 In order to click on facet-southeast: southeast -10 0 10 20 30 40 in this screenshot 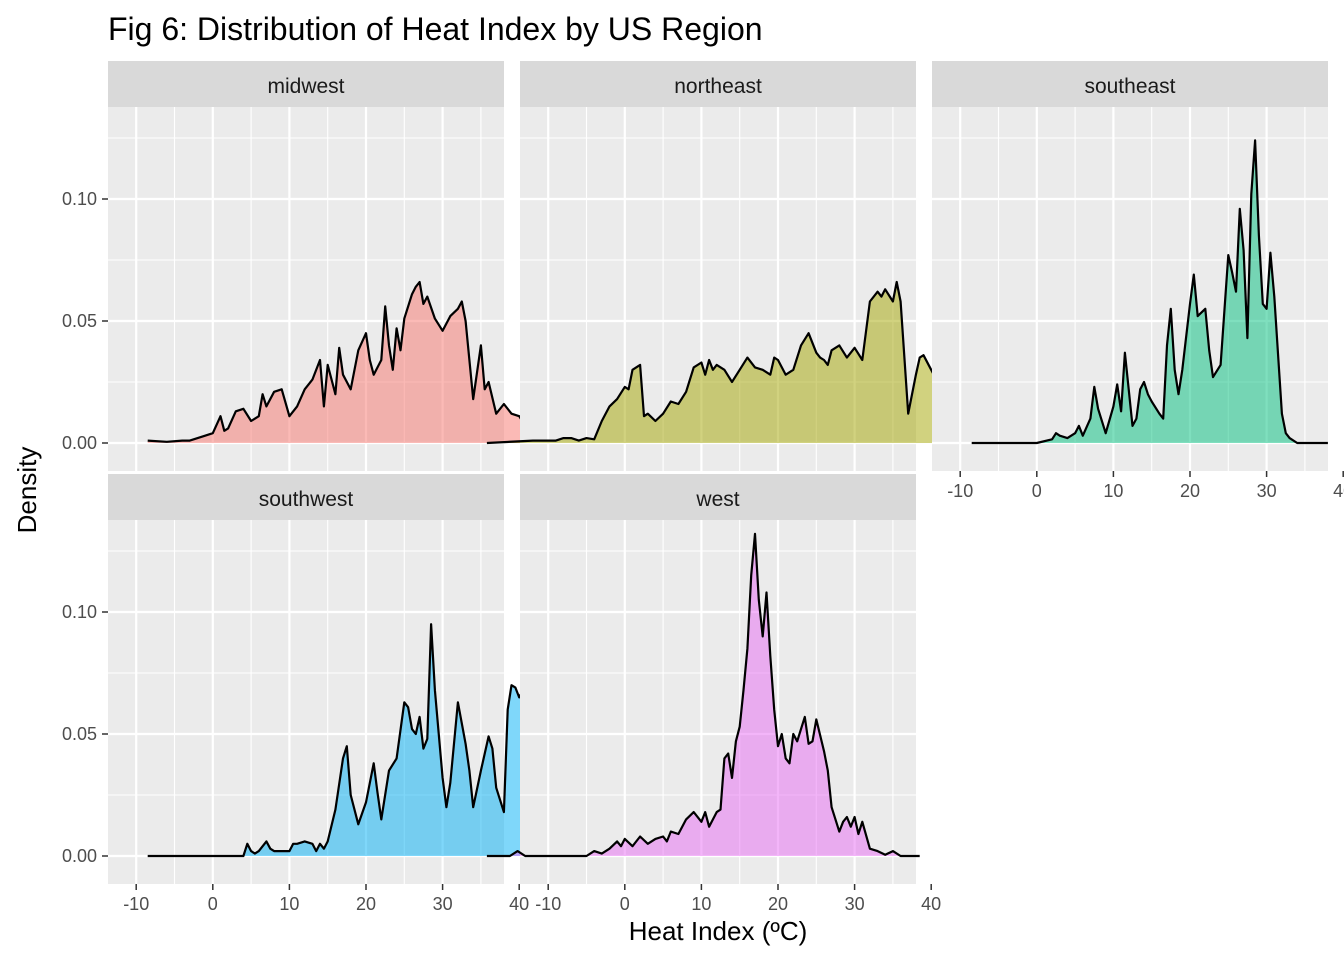, I will do `click(1138, 281)`.